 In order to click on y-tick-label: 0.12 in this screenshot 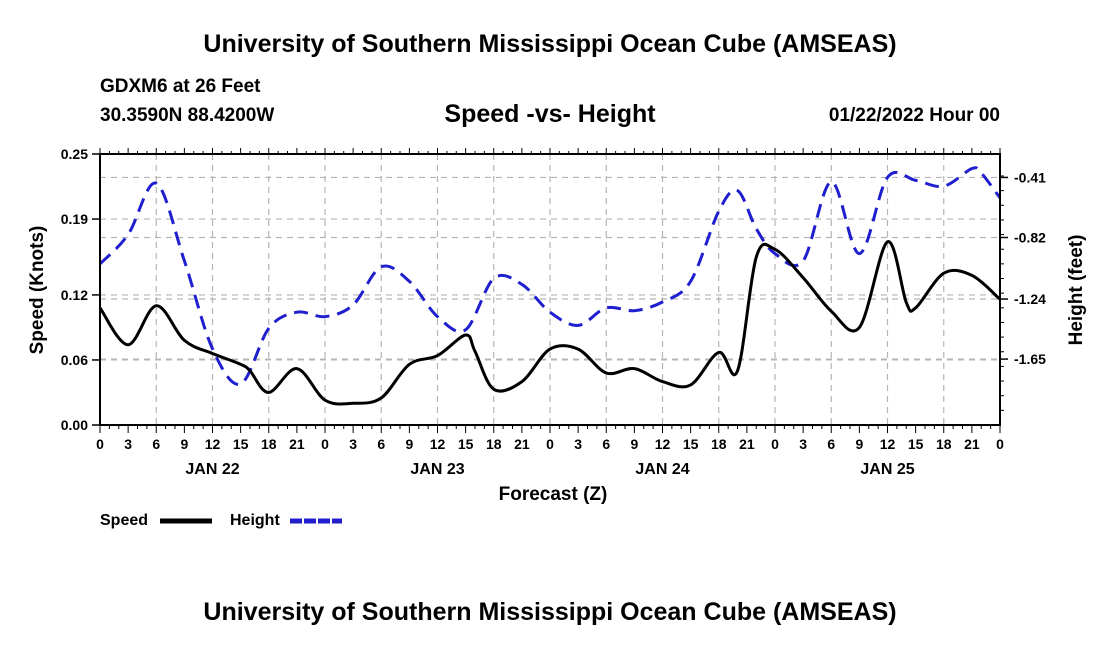, I will do `click(74, 295)`.